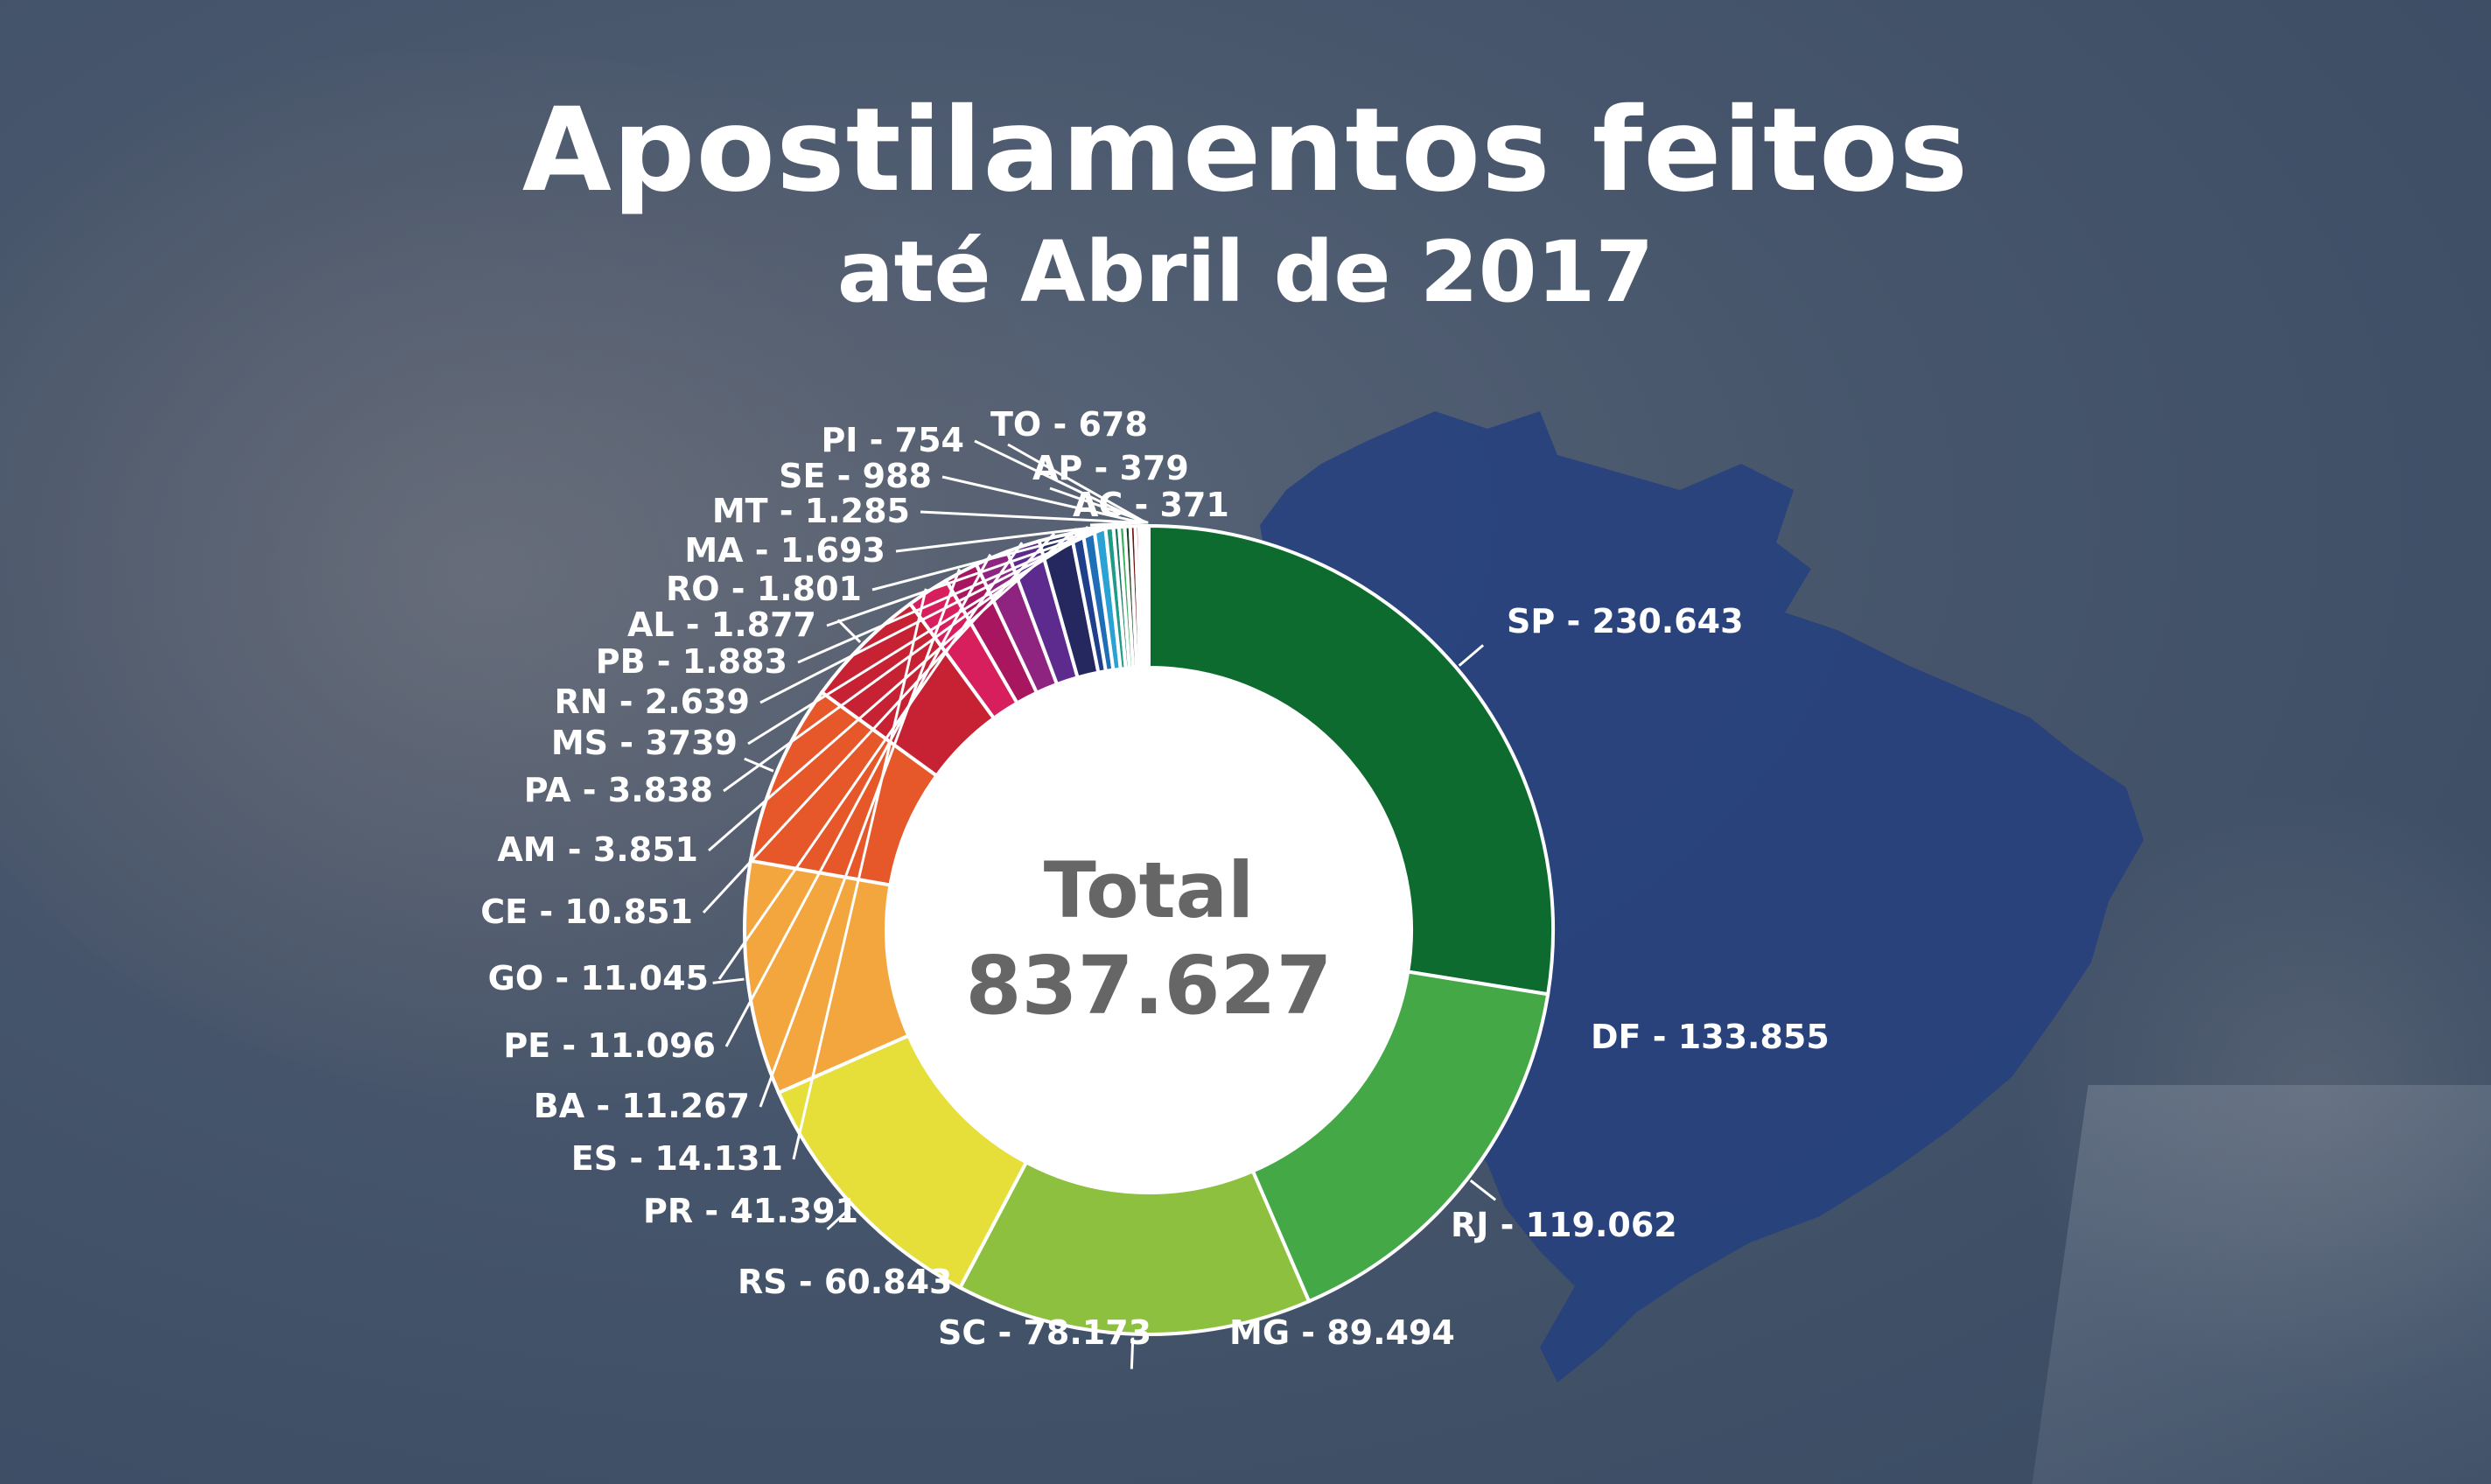  Describe the element at coordinates (1069, 424) in the screenshot. I see `label-to: TO - 678` at that location.